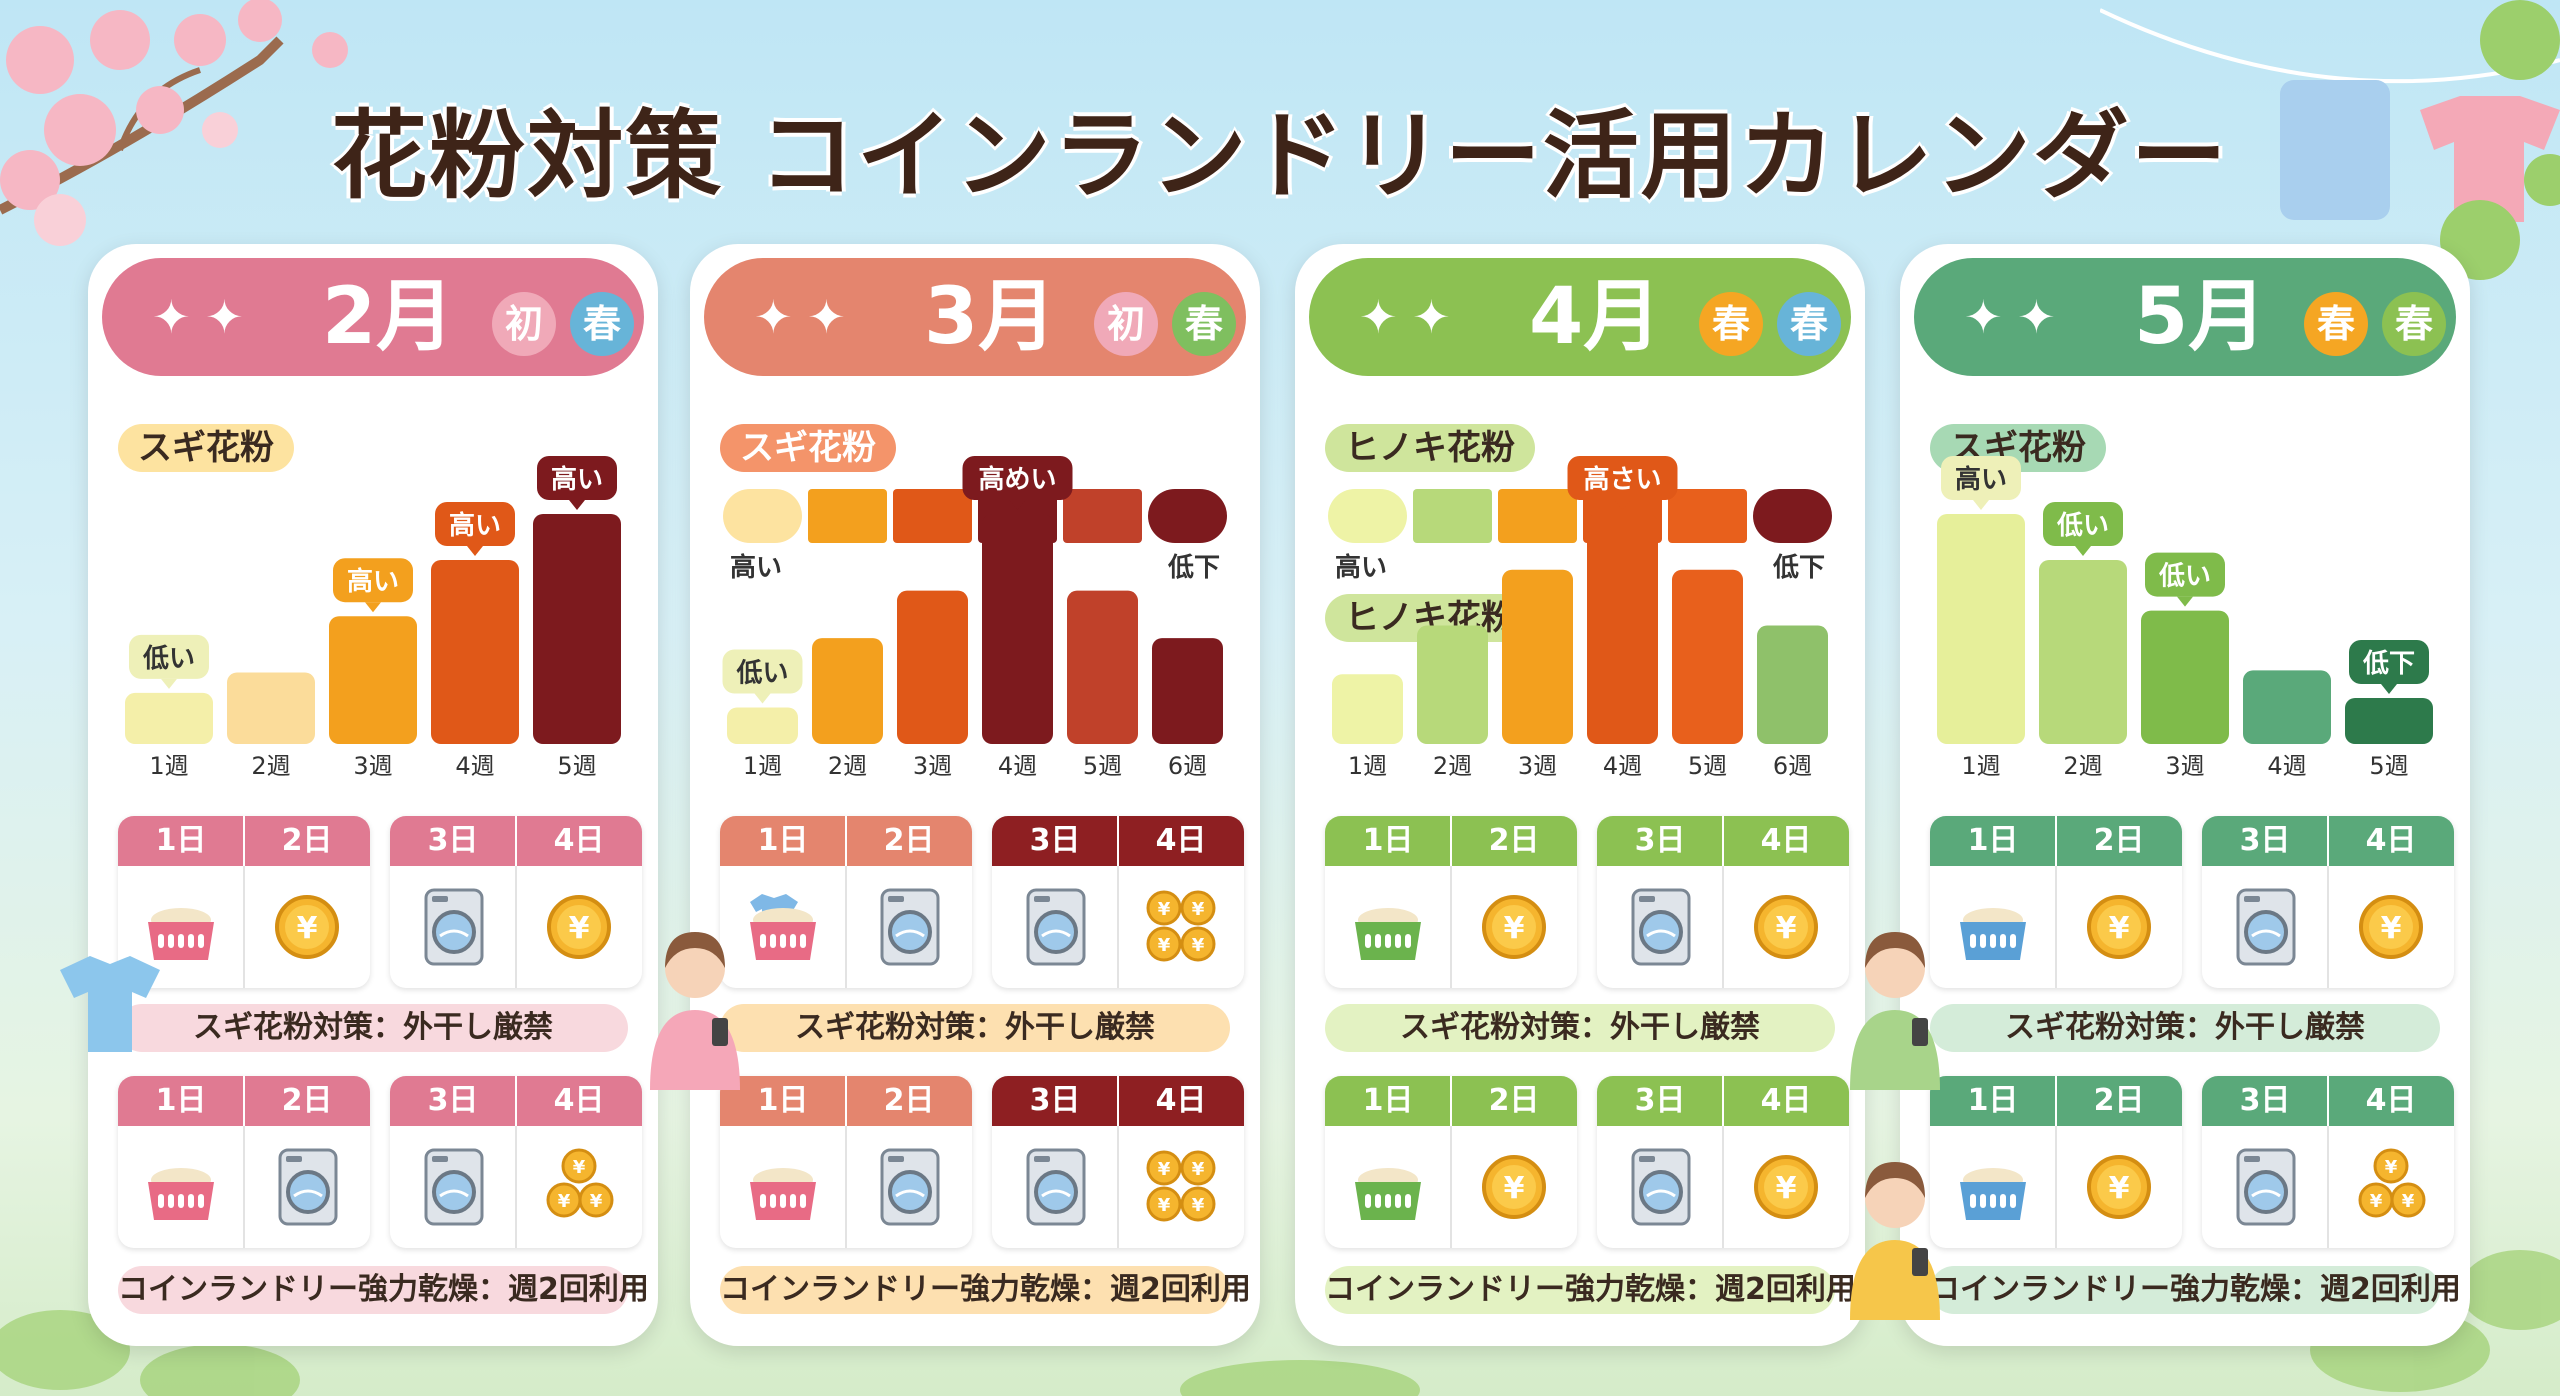 This screenshot has width=2560, height=1396. Describe the element at coordinates (974, 618) in the screenshot. I see `pollen-bar-chart: 高い 低下 1週 低い 2週 3週 4週 高めい 5週 6週` at that location.